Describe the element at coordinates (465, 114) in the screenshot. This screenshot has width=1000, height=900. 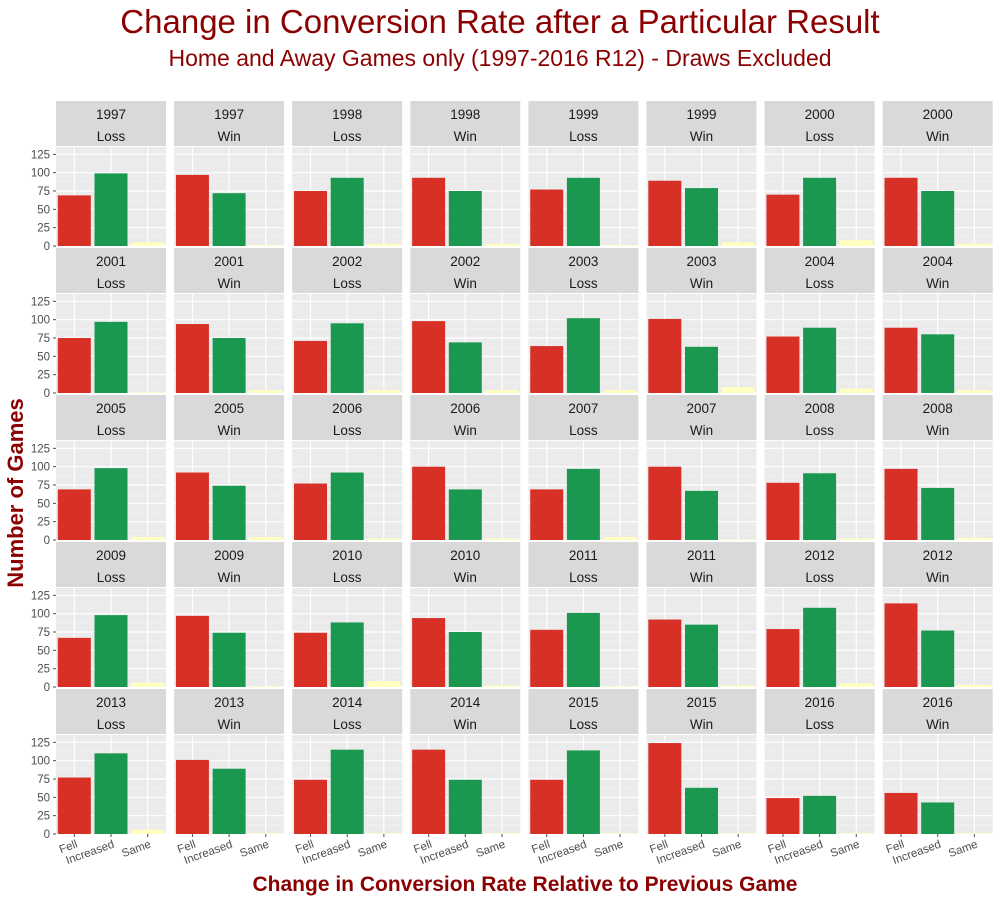
I see `facet-year-label: 1998` at that location.